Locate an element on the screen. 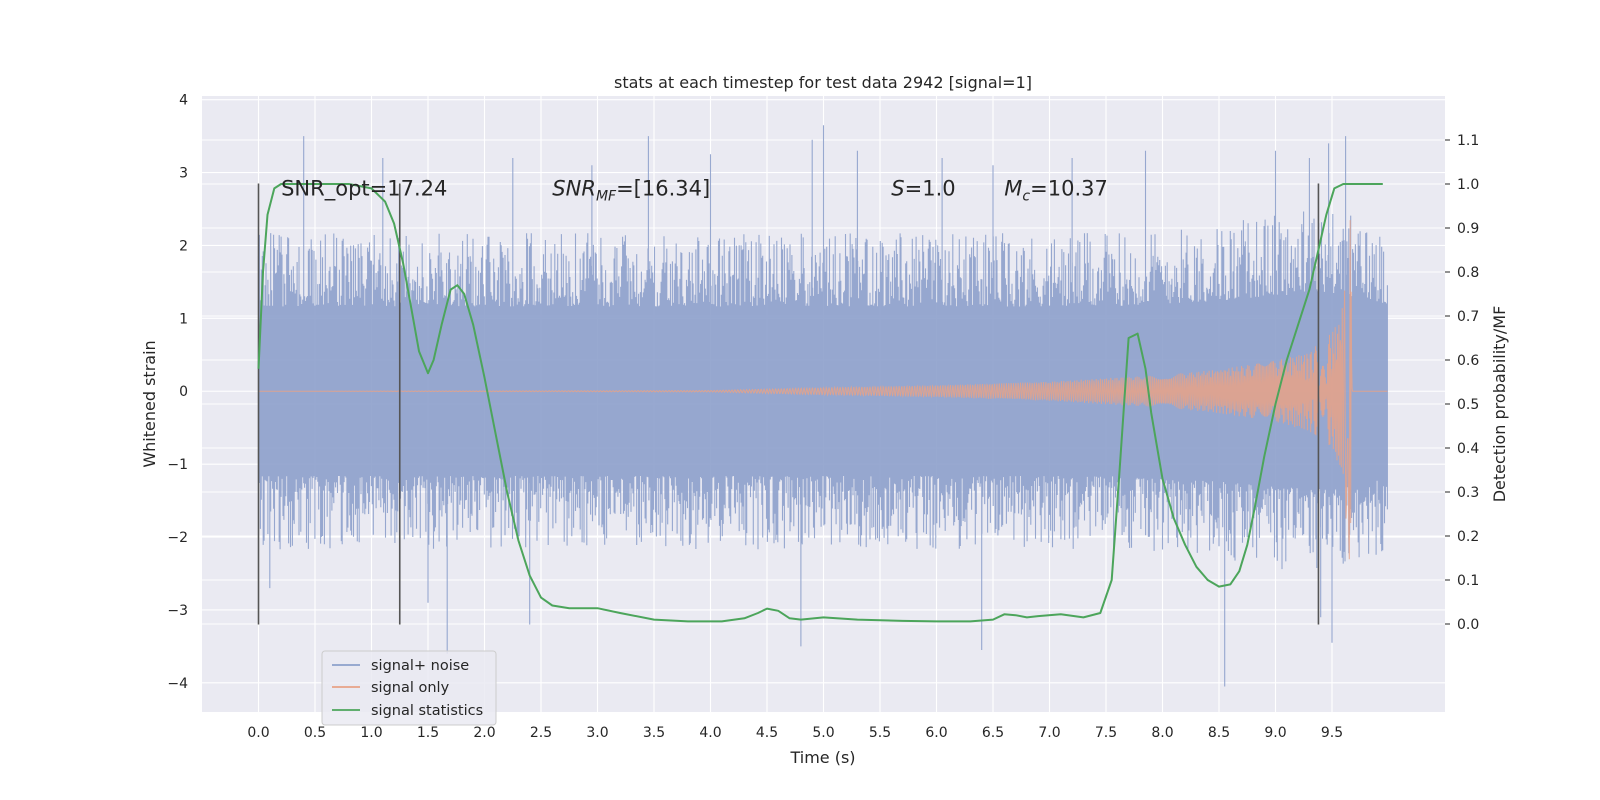 Image resolution: width=1600 pixels, height=800 pixels. y2-tick-label: 0.0 is located at coordinates (1468, 625).